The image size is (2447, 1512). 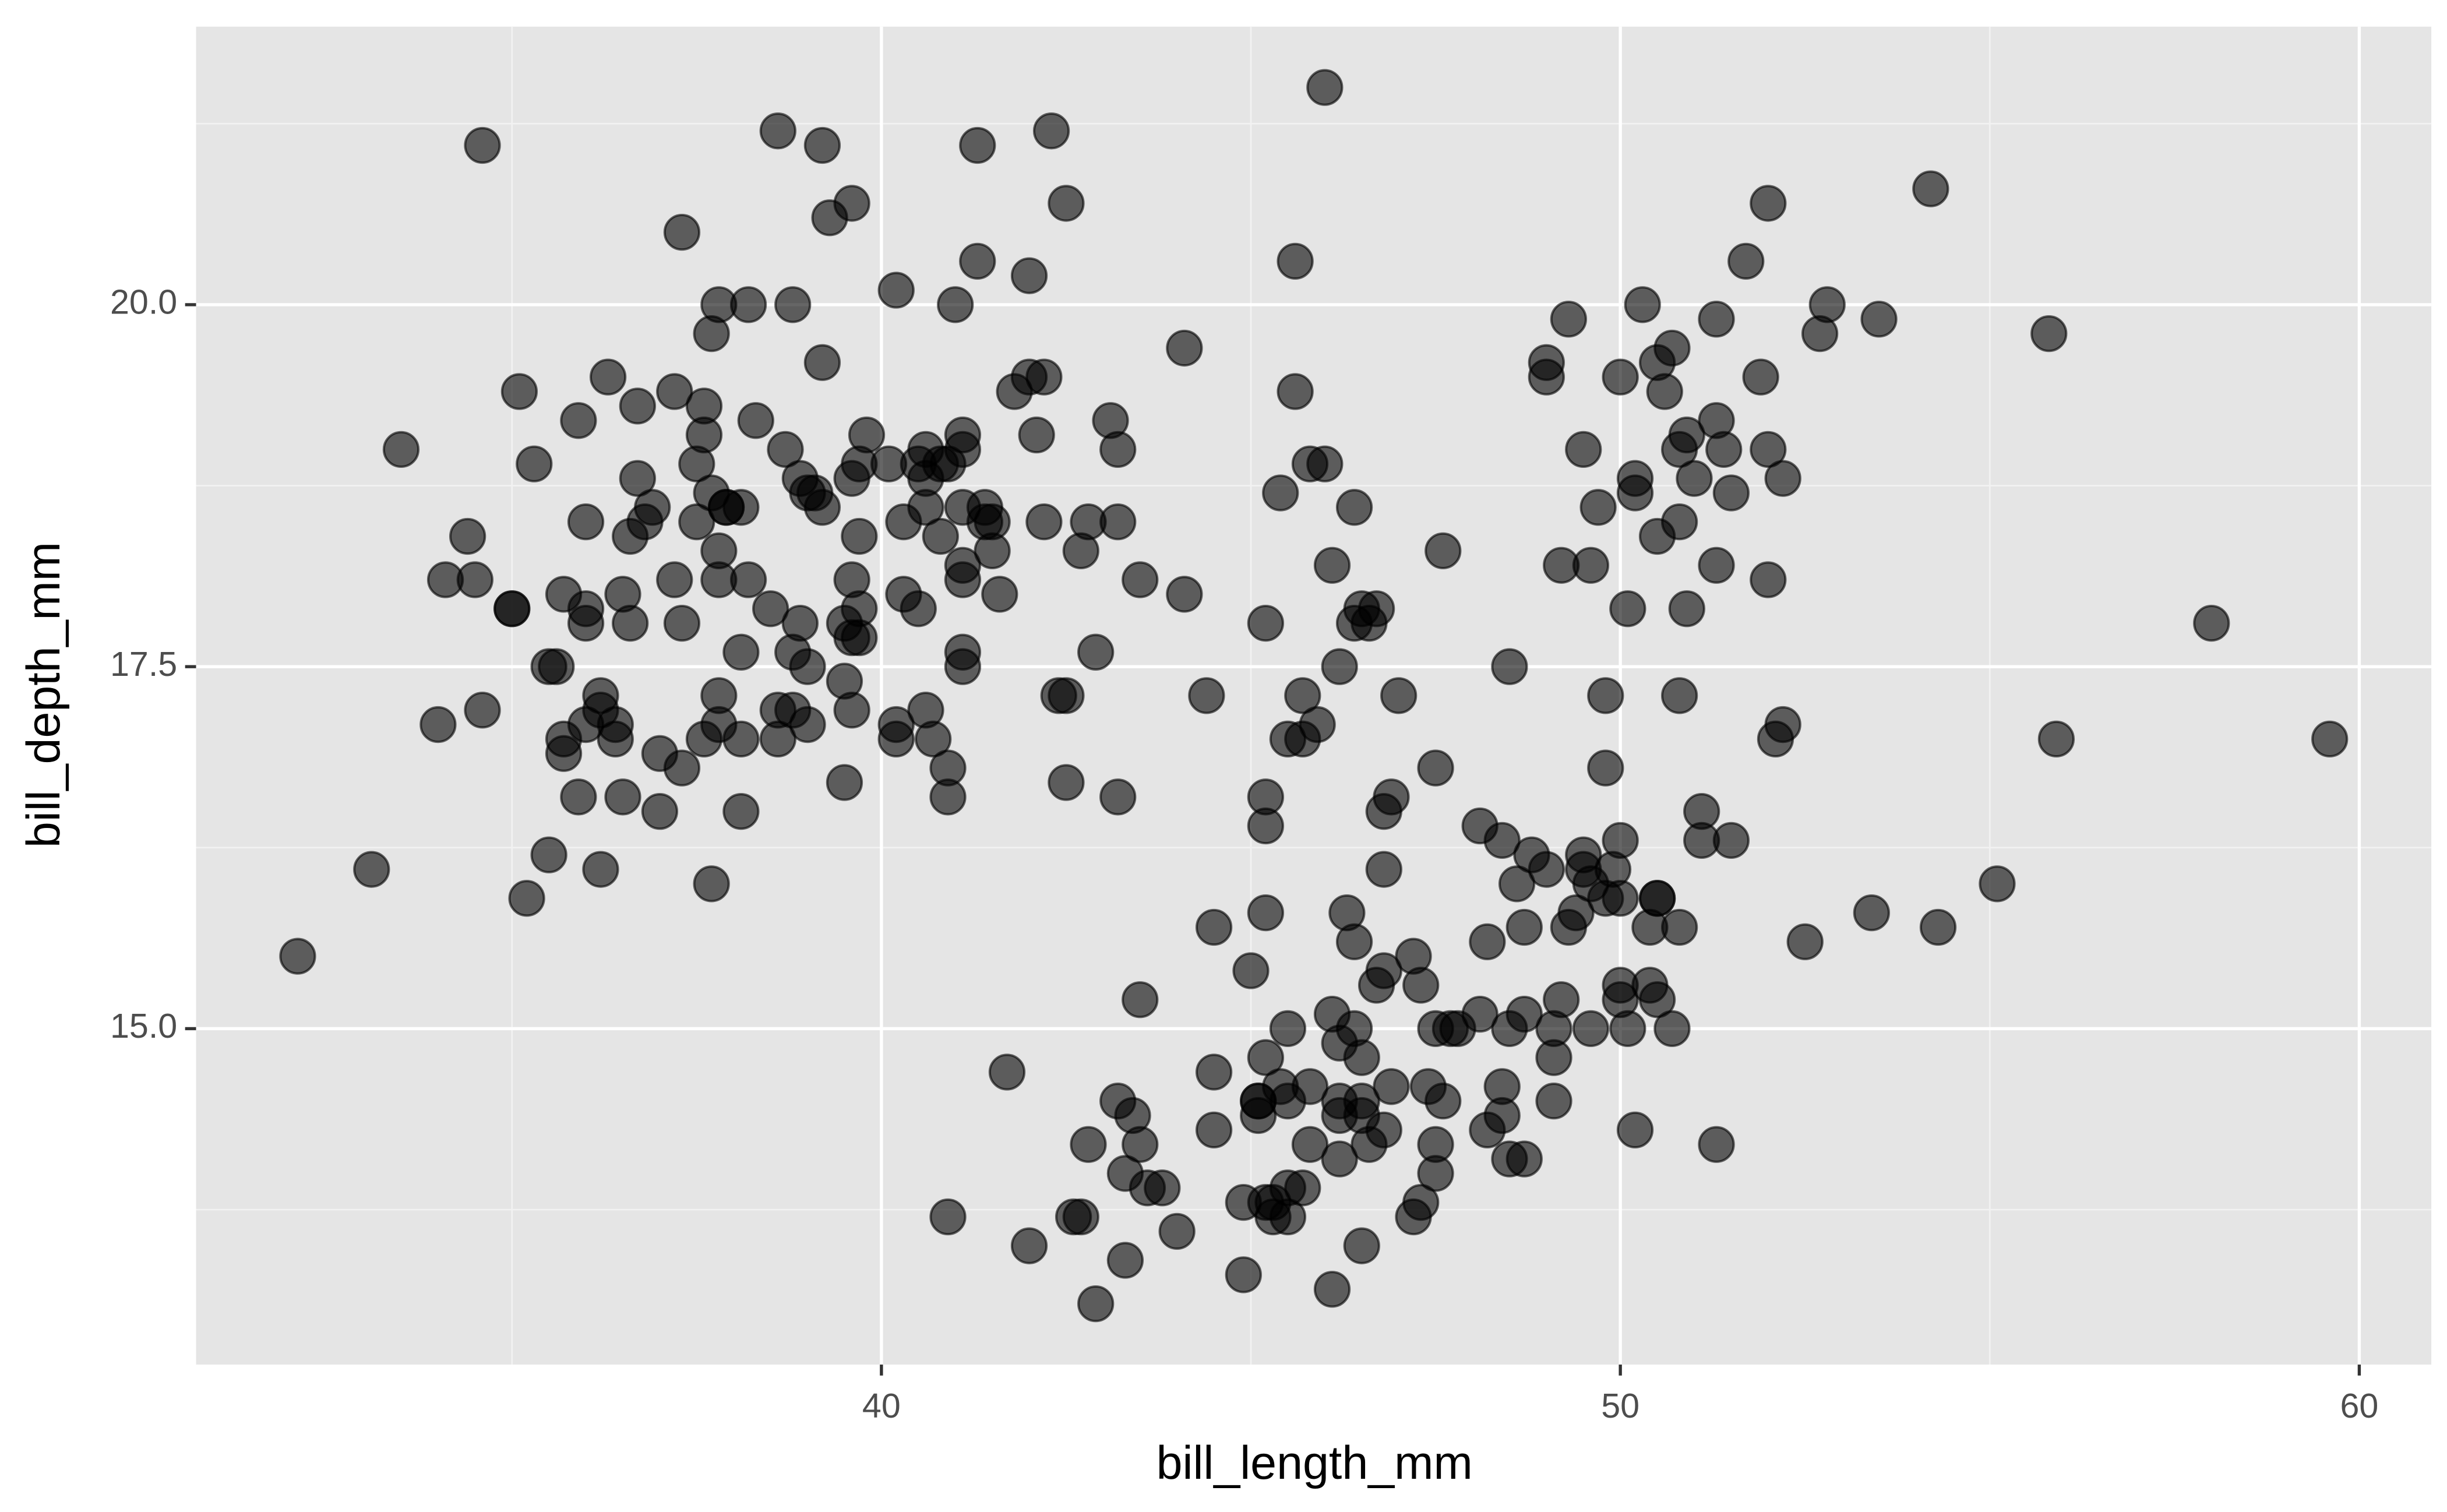 What do you see at coordinates (2359, 1406) in the screenshot?
I see `x-tick-label: 60` at bounding box center [2359, 1406].